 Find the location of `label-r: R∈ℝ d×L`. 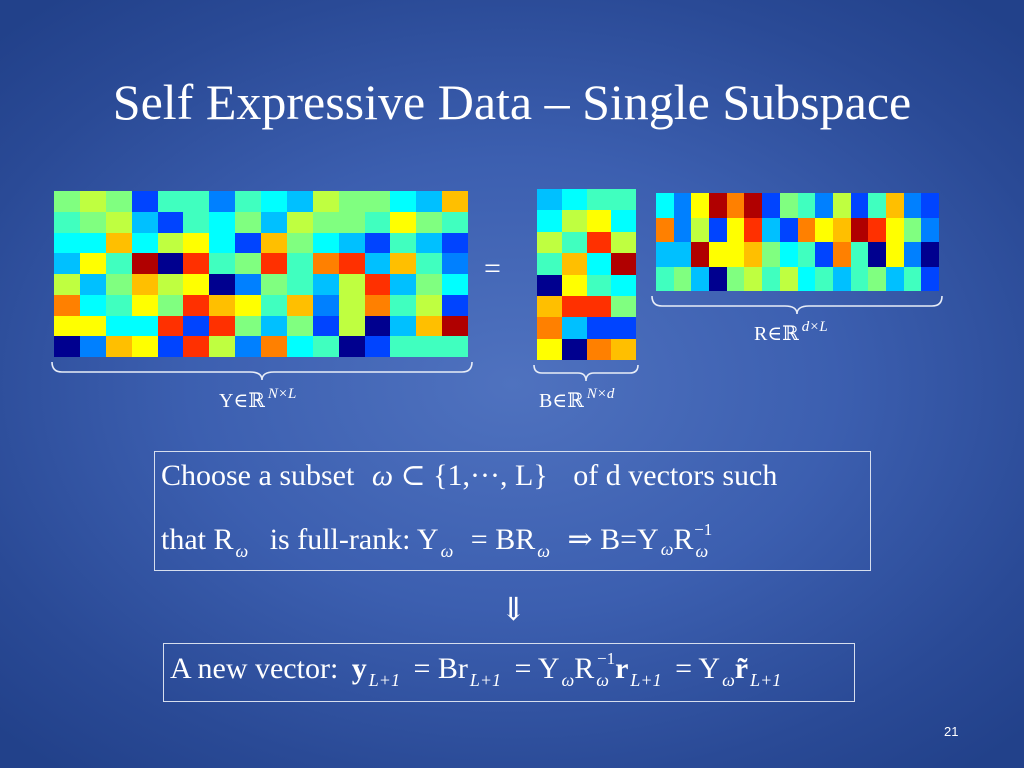

label-r: R∈ℝ d×L is located at coordinates (791, 332).